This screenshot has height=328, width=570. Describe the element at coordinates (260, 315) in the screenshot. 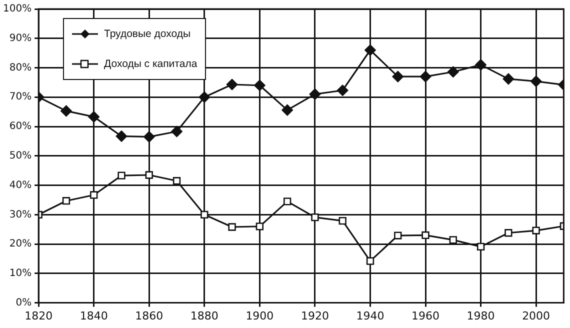

I see `x-tick-label: 1900` at that location.